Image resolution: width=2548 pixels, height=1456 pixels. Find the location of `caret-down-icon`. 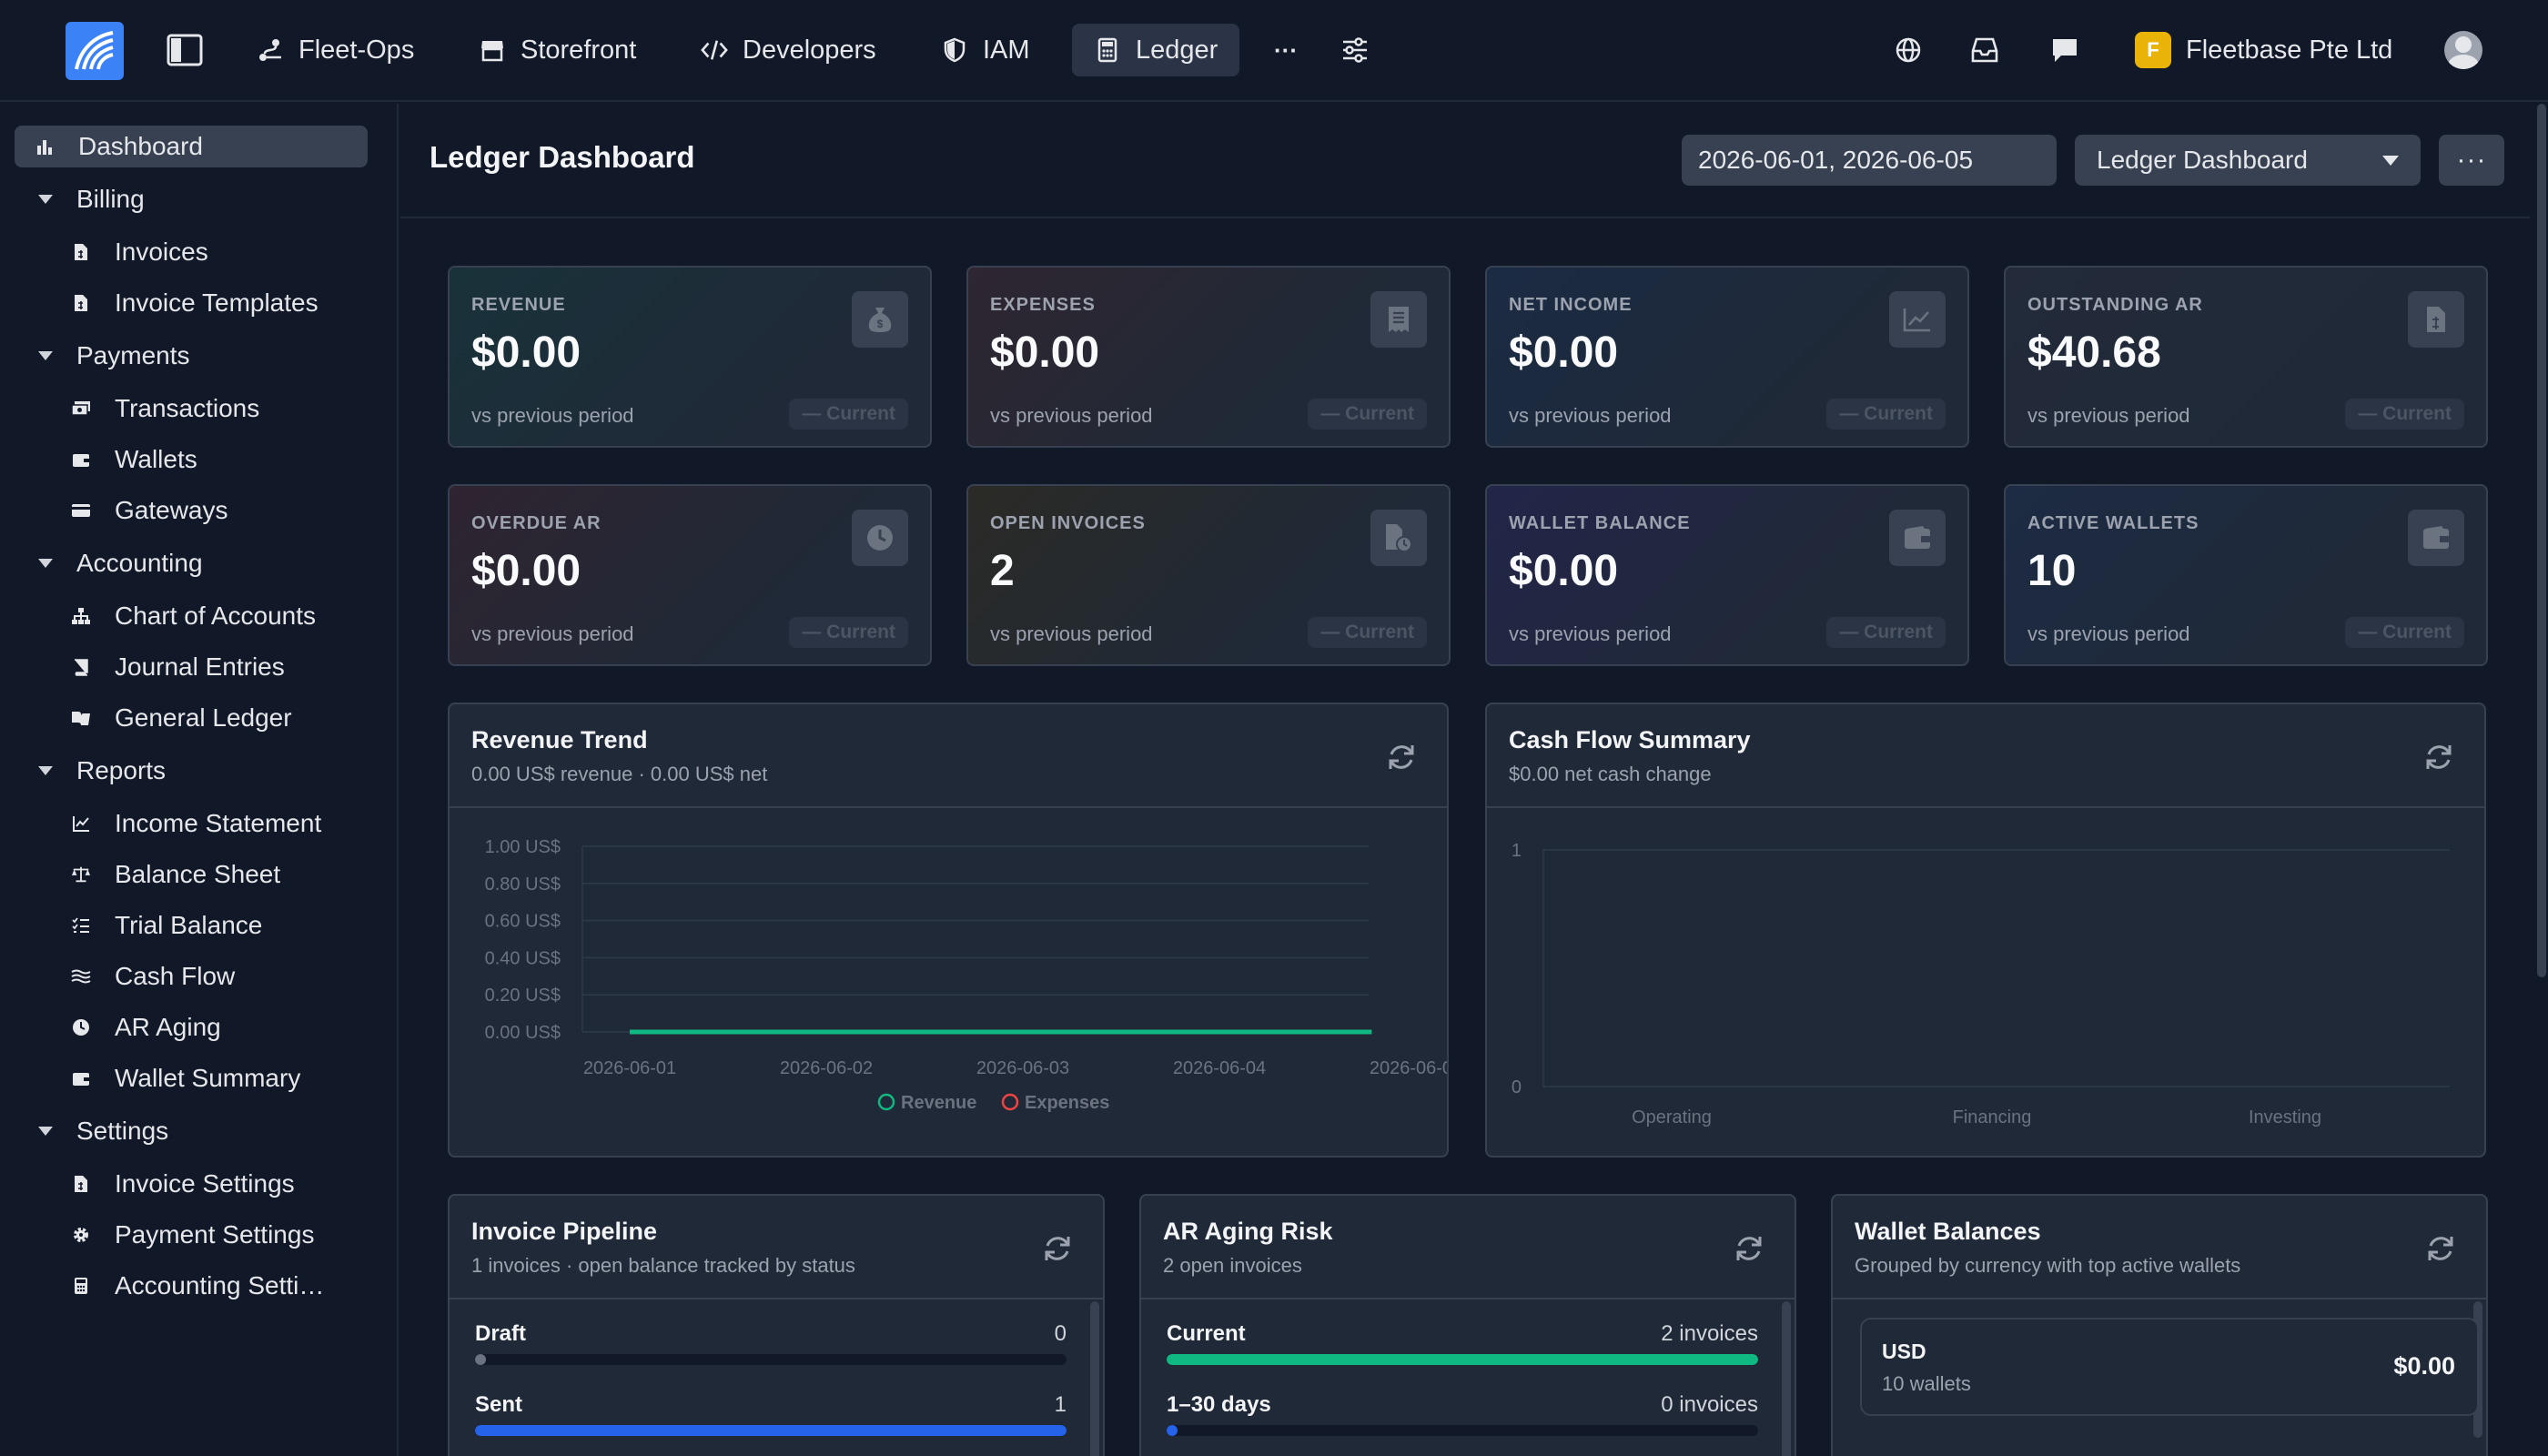

caret-down-icon is located at coordinates (46, 1131).